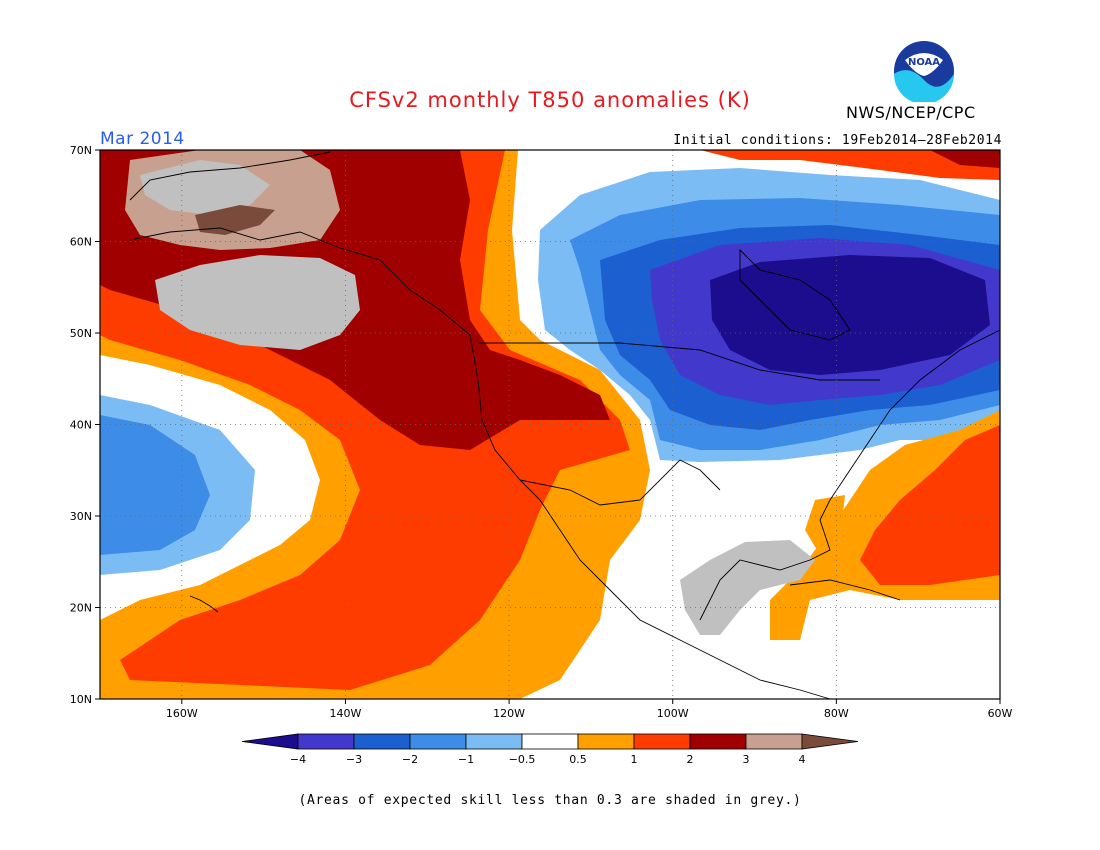  I want to click on cuba, so click(845, 590).